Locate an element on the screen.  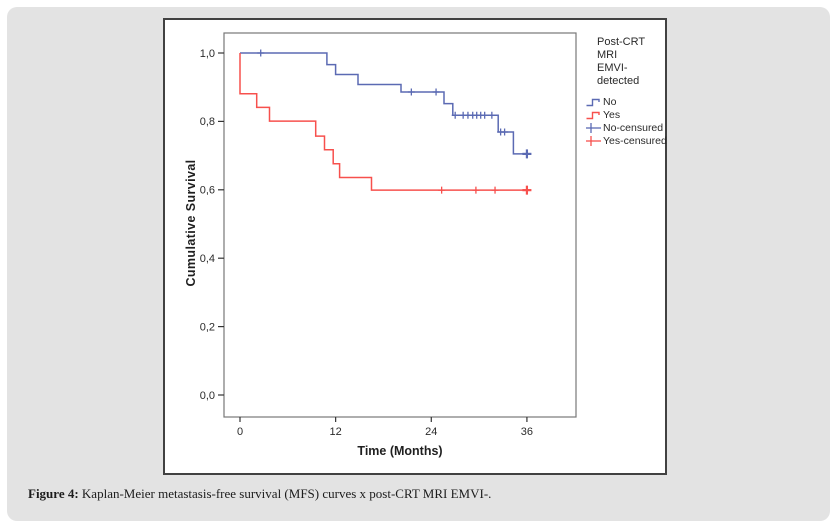
legend-title: Post-CRT MRI EMVI-detected is located at coordinates (626, 62).